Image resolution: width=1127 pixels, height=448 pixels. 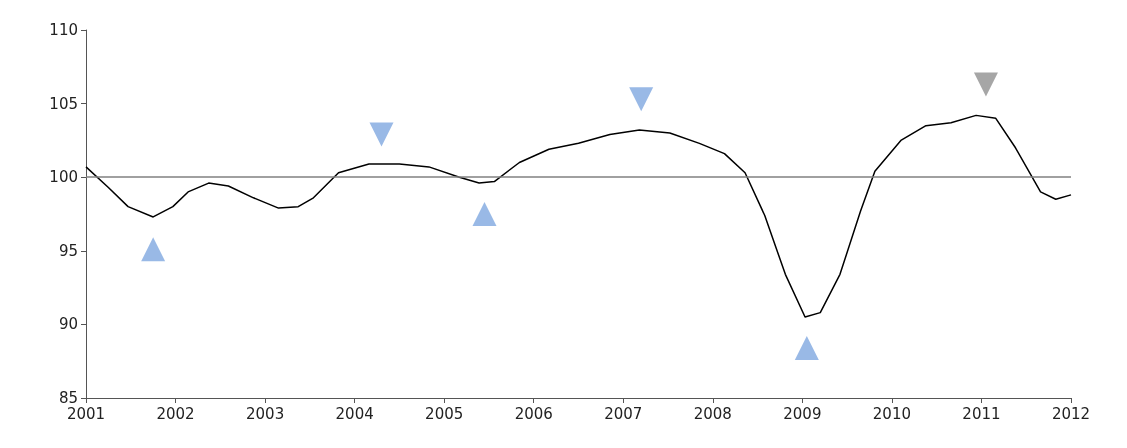 I want to click on y-tick-label: 105, so click(x=63, y=103).